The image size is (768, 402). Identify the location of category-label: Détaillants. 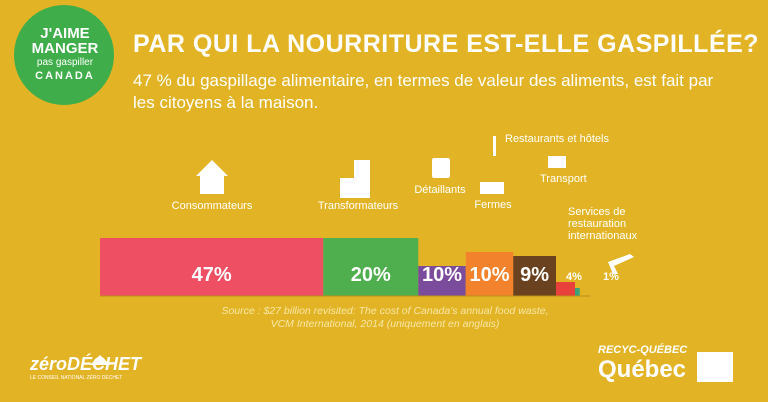
(440, 190).